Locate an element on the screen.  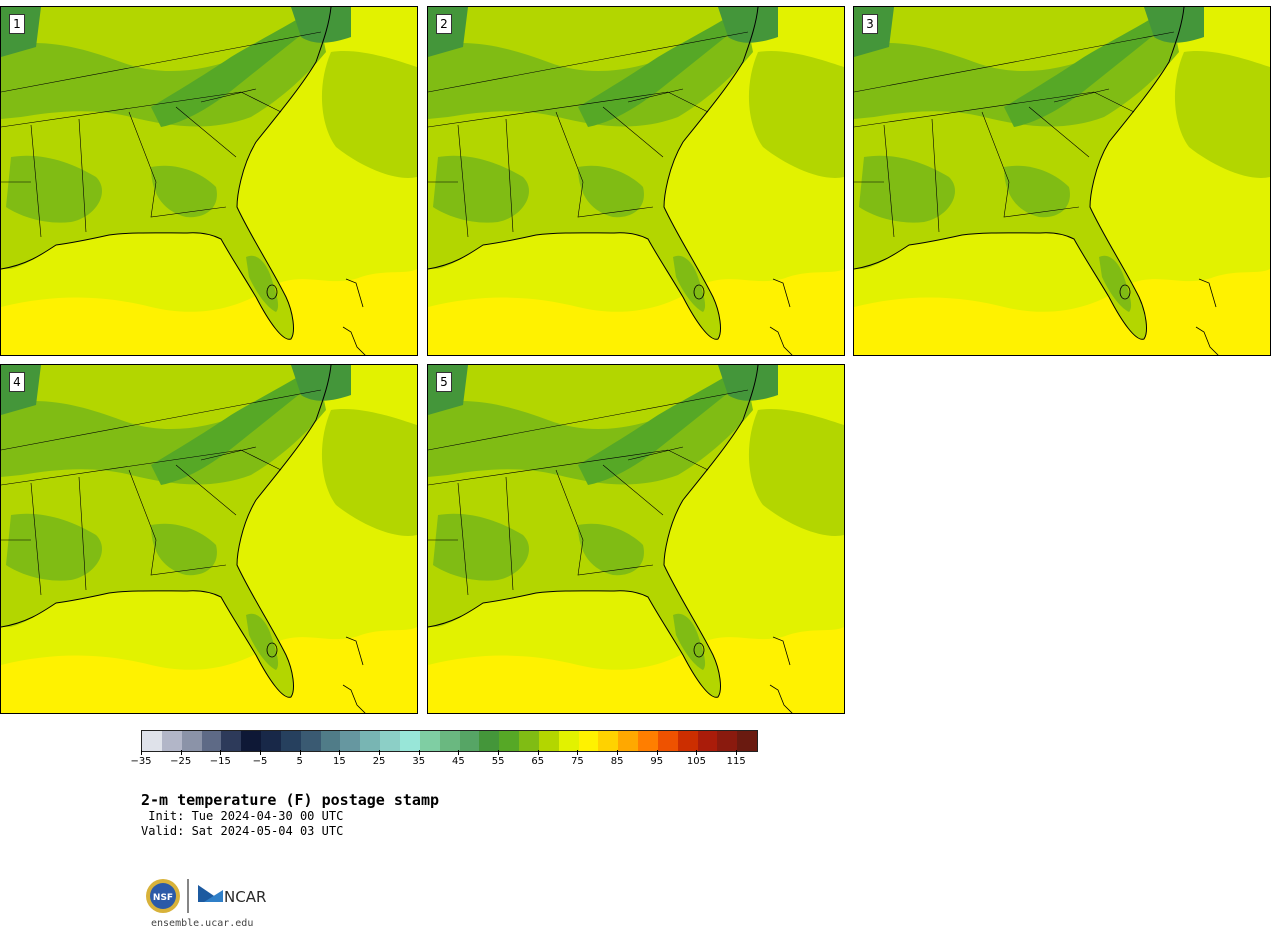
ensemble-member-panel-1: 1 is located at coordinates (209, 181).